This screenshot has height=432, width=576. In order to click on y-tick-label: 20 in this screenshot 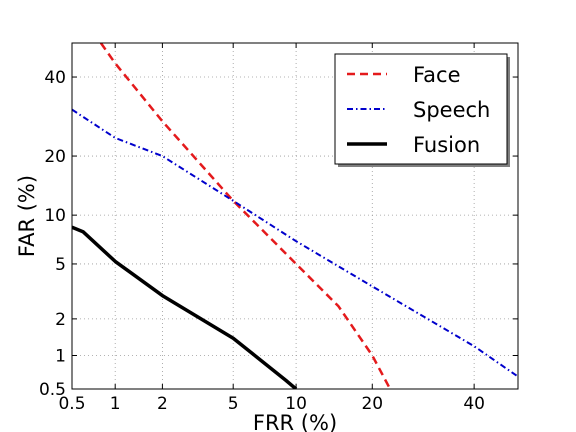, I will do `click(55, 157)`.